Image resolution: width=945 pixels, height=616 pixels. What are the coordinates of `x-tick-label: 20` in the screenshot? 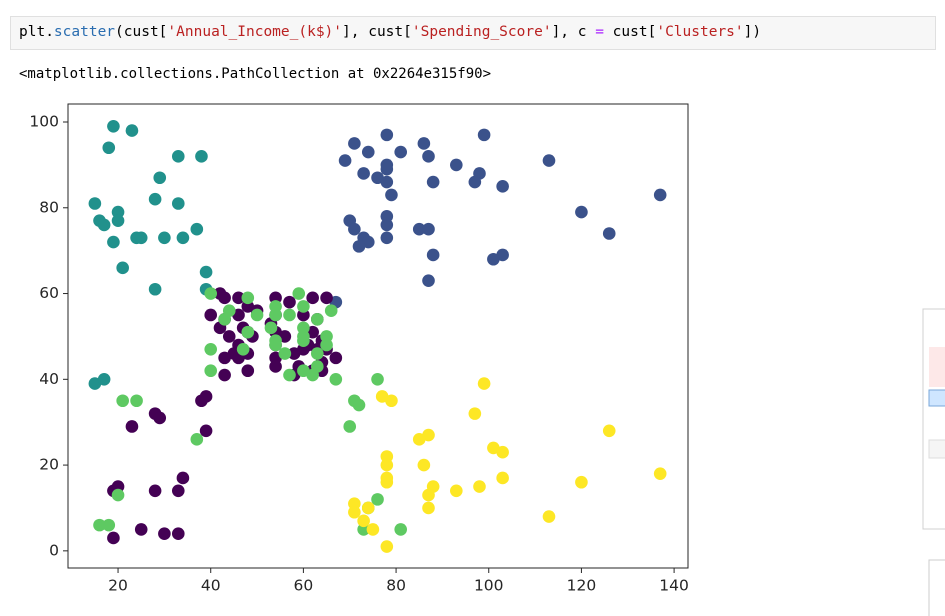 It's located at (118, 586).